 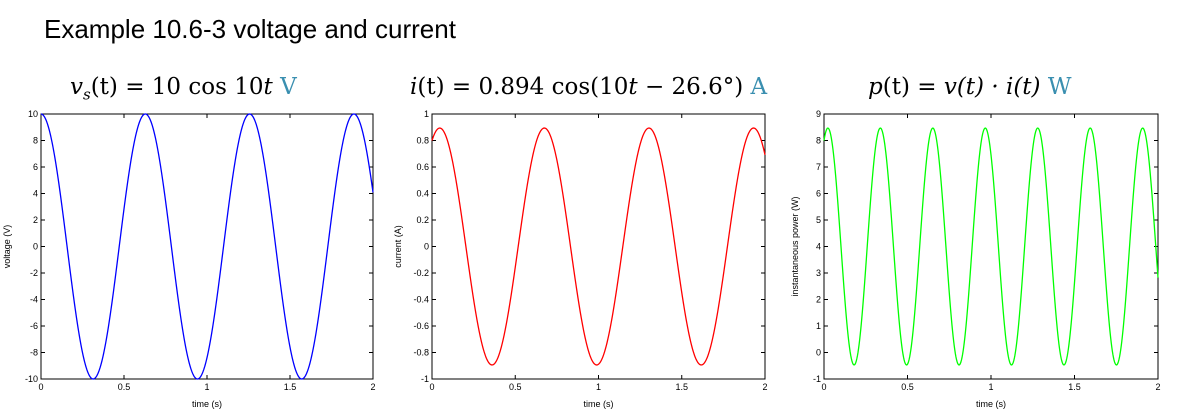 I want to click on current-plot-title: i(t) = 0.894 cos(10t − 26.6°) A, so click(x=588, y=87).